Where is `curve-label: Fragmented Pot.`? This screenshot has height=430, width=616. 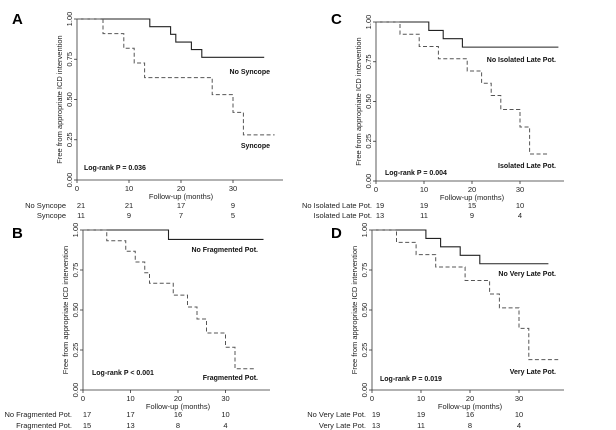
curve-label: Fragmented Pot. is located at coordinates (230, 378).